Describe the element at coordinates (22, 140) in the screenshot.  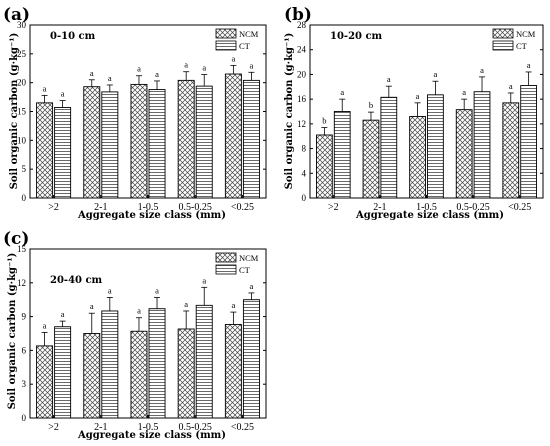
I see `y-tick-label: 10` at that location.